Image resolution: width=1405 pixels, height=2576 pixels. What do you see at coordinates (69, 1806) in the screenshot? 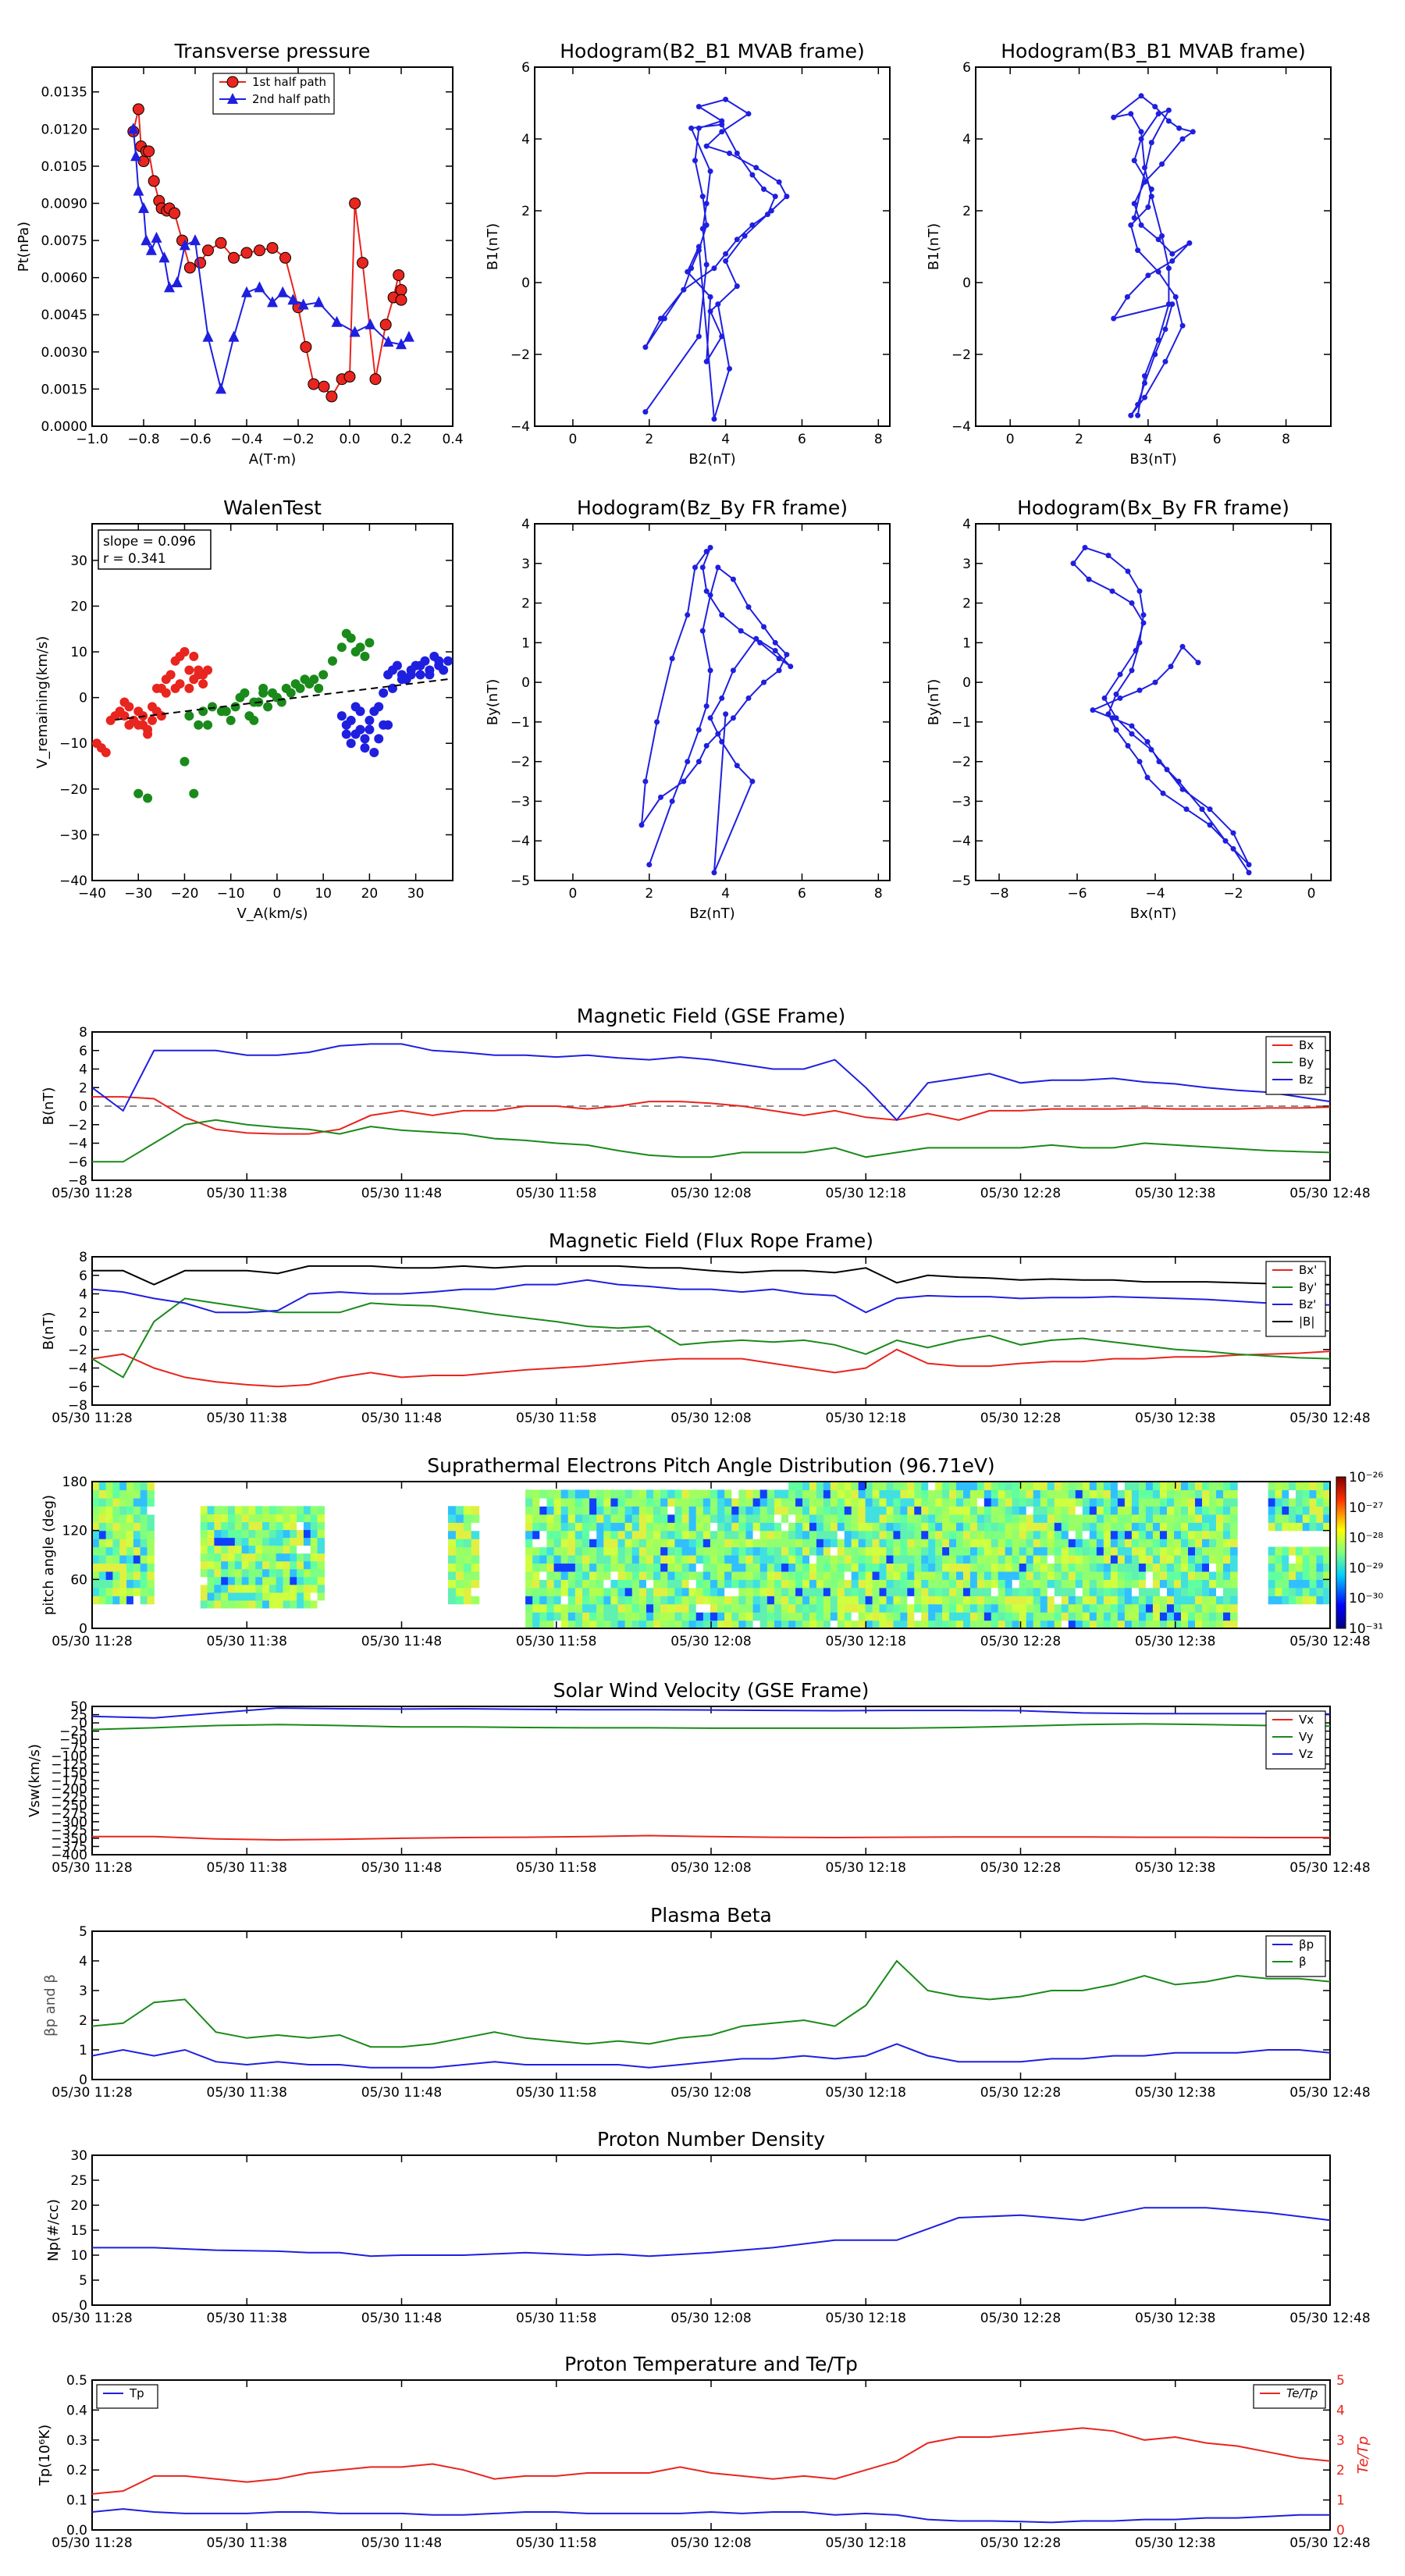
I see `solar-wind-velocity-ytick-label: −250` at bounding box center [69, 1806].